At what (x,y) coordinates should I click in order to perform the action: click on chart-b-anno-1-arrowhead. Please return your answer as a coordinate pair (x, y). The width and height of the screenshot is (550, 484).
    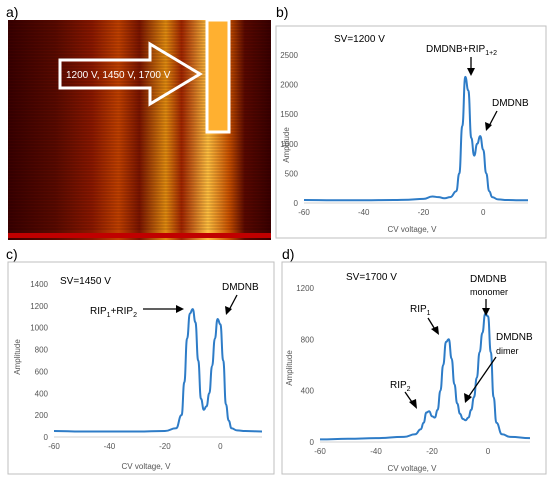
    Looking at the image, I should click on (471, 72).